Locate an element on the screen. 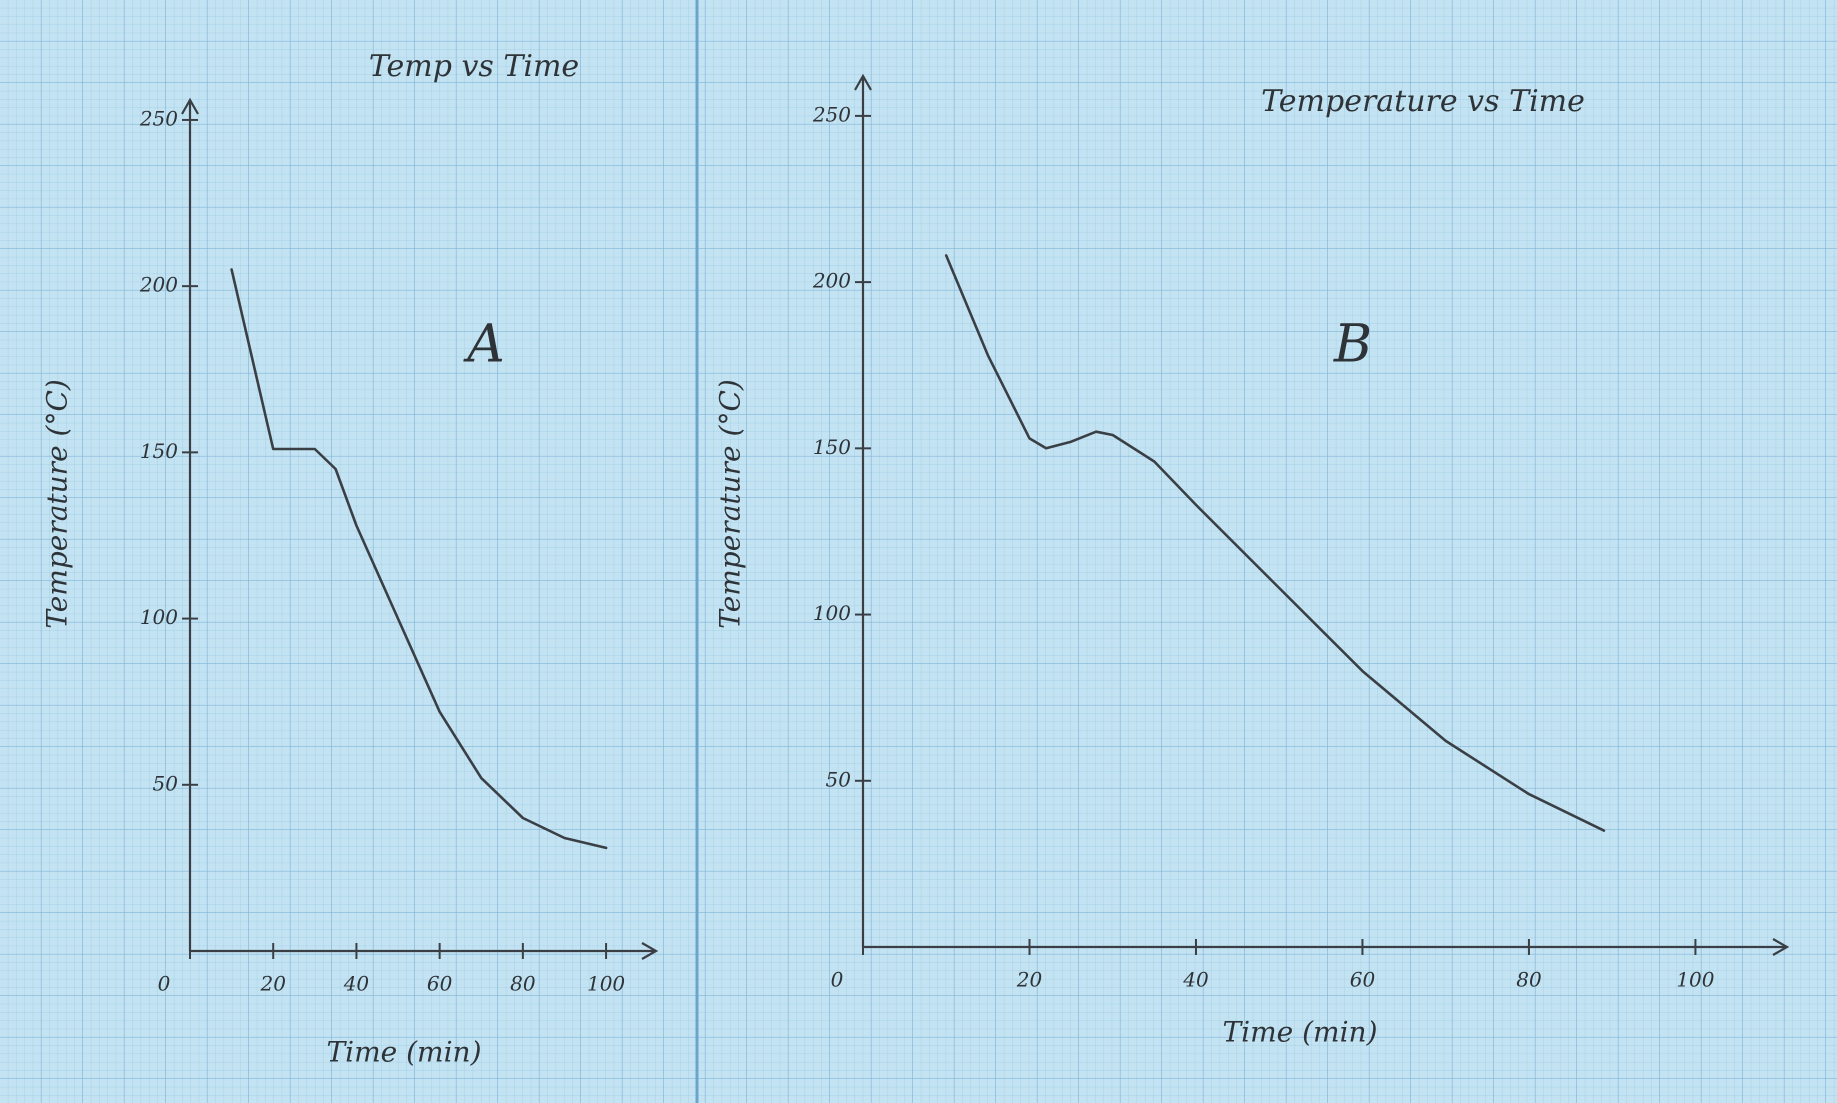  annotation: A is located at coordinates (484, 345).